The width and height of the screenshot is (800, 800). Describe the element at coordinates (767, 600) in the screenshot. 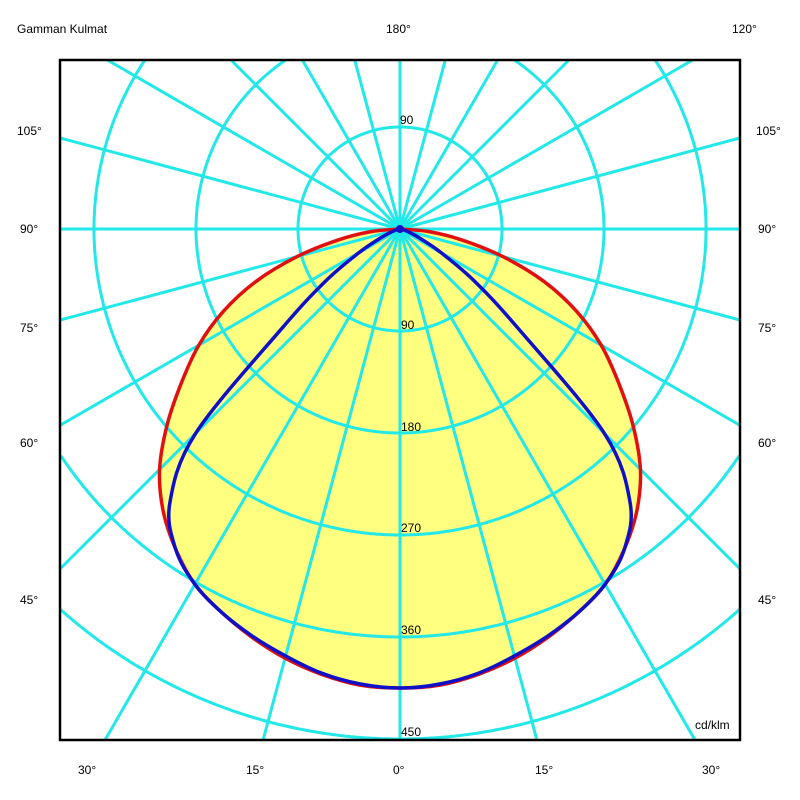

I see `right-angle-label: 45°` at that location.